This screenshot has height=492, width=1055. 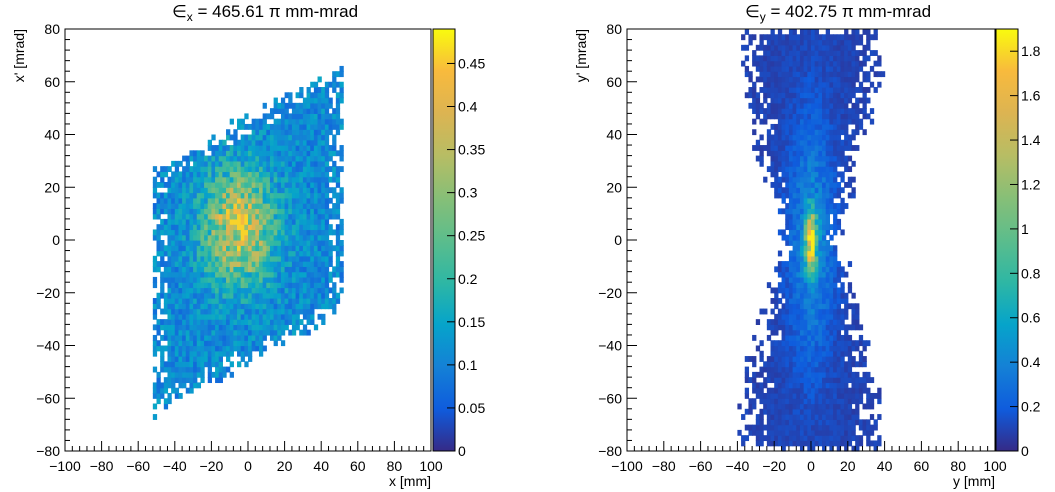 I want to click on colorbar-tick-label: 0.15, so click(x=471, y=322).